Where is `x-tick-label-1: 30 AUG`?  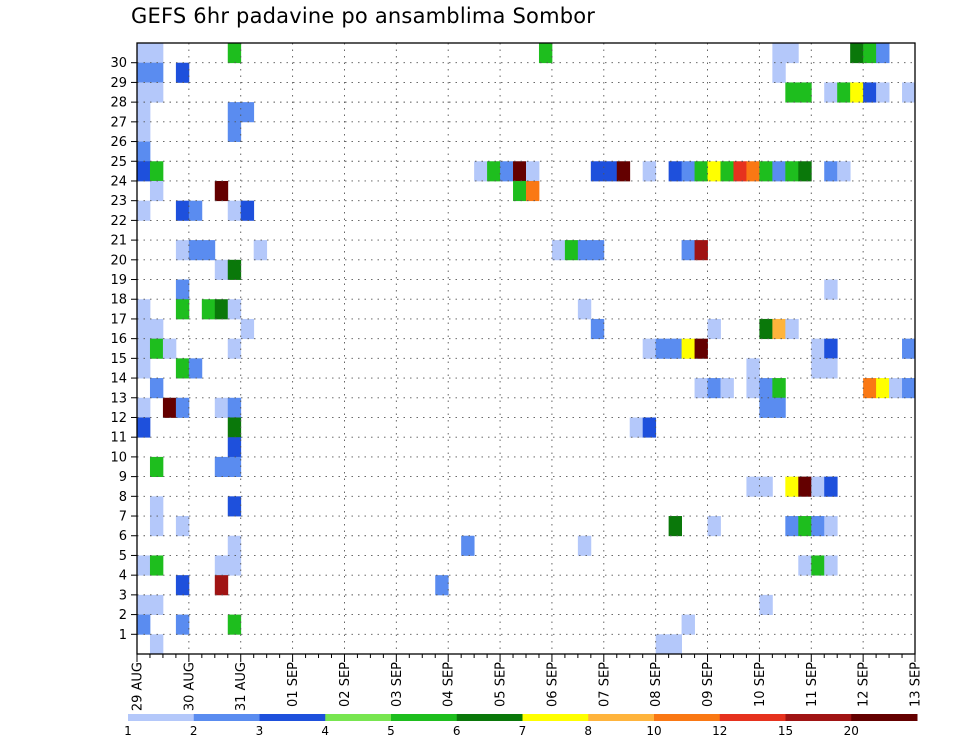 x-tick-label-1: 30 AUG is located at coordinates (189, 686).